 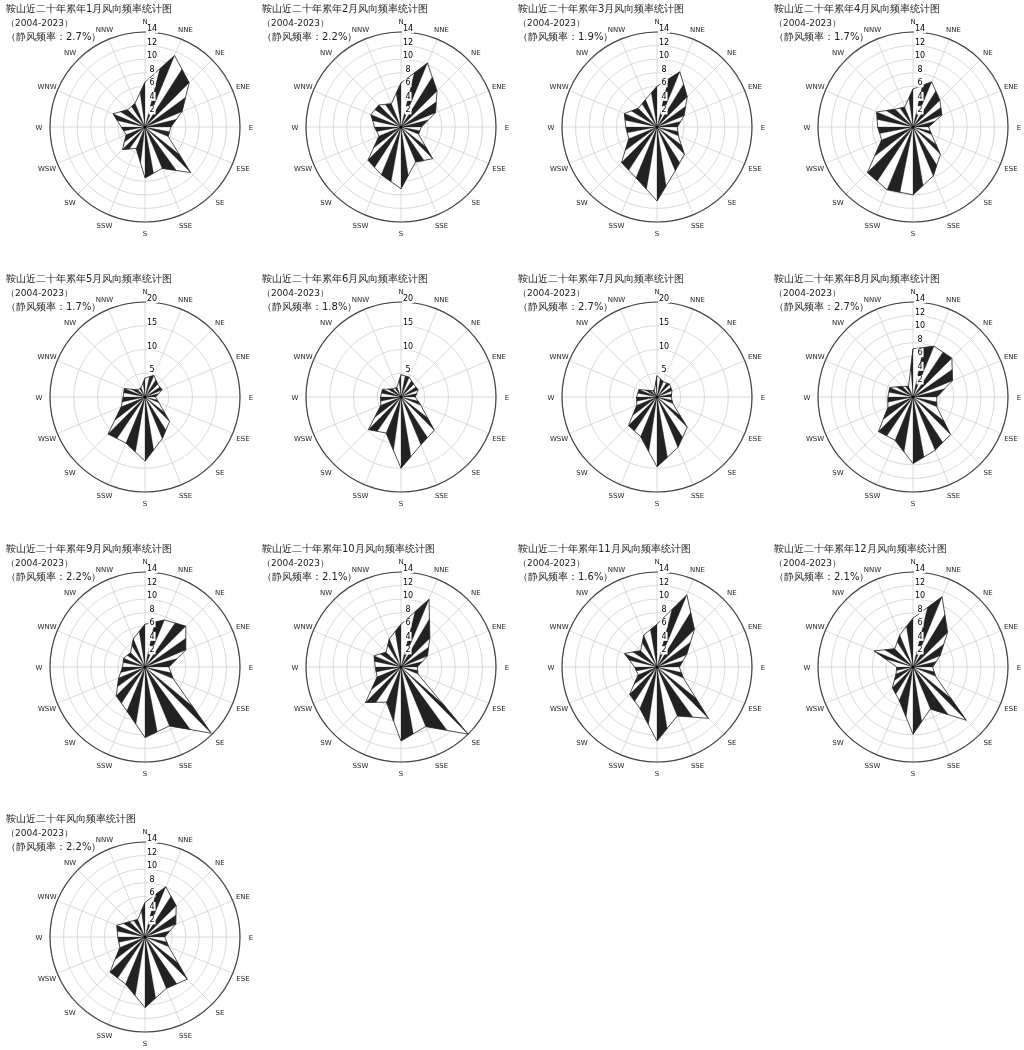 What do you see at coordinates (345, 8) in the screenshot?
I see `title: 鞍山近二十年累年2月风向频率统计图` at bounding box center [345, 8].